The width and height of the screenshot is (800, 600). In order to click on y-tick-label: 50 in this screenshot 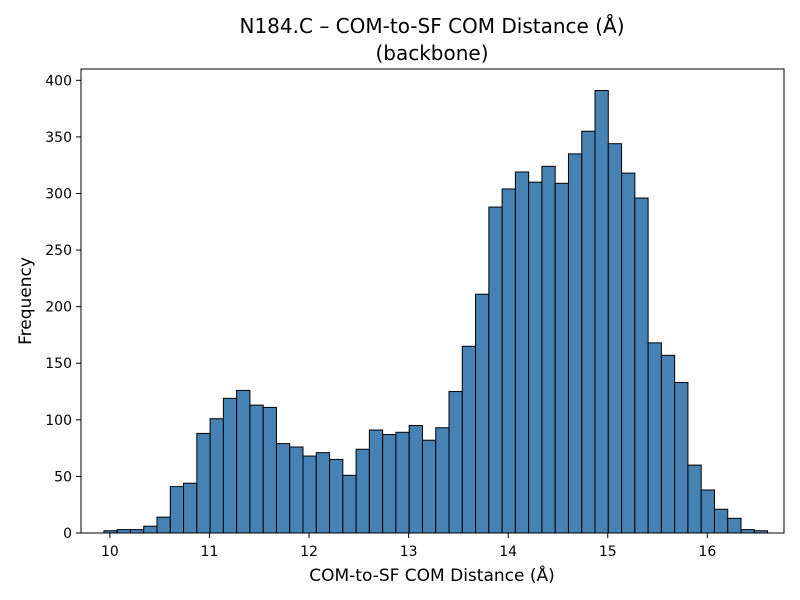, I will do `click(63, 477)`.